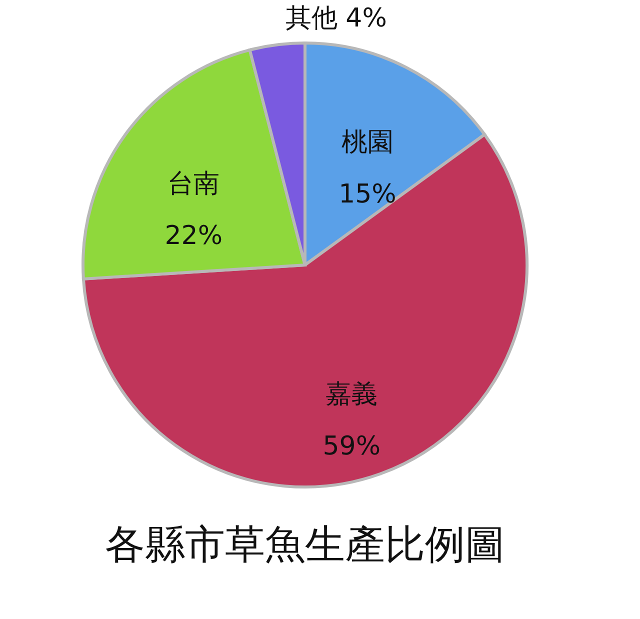 Image resolution: width=640 pixels, height=619 pixels. What do you see at coordinates (367, 194) in the screenshot?
I see `data-label: 15%` at bounding box center [367, 194].